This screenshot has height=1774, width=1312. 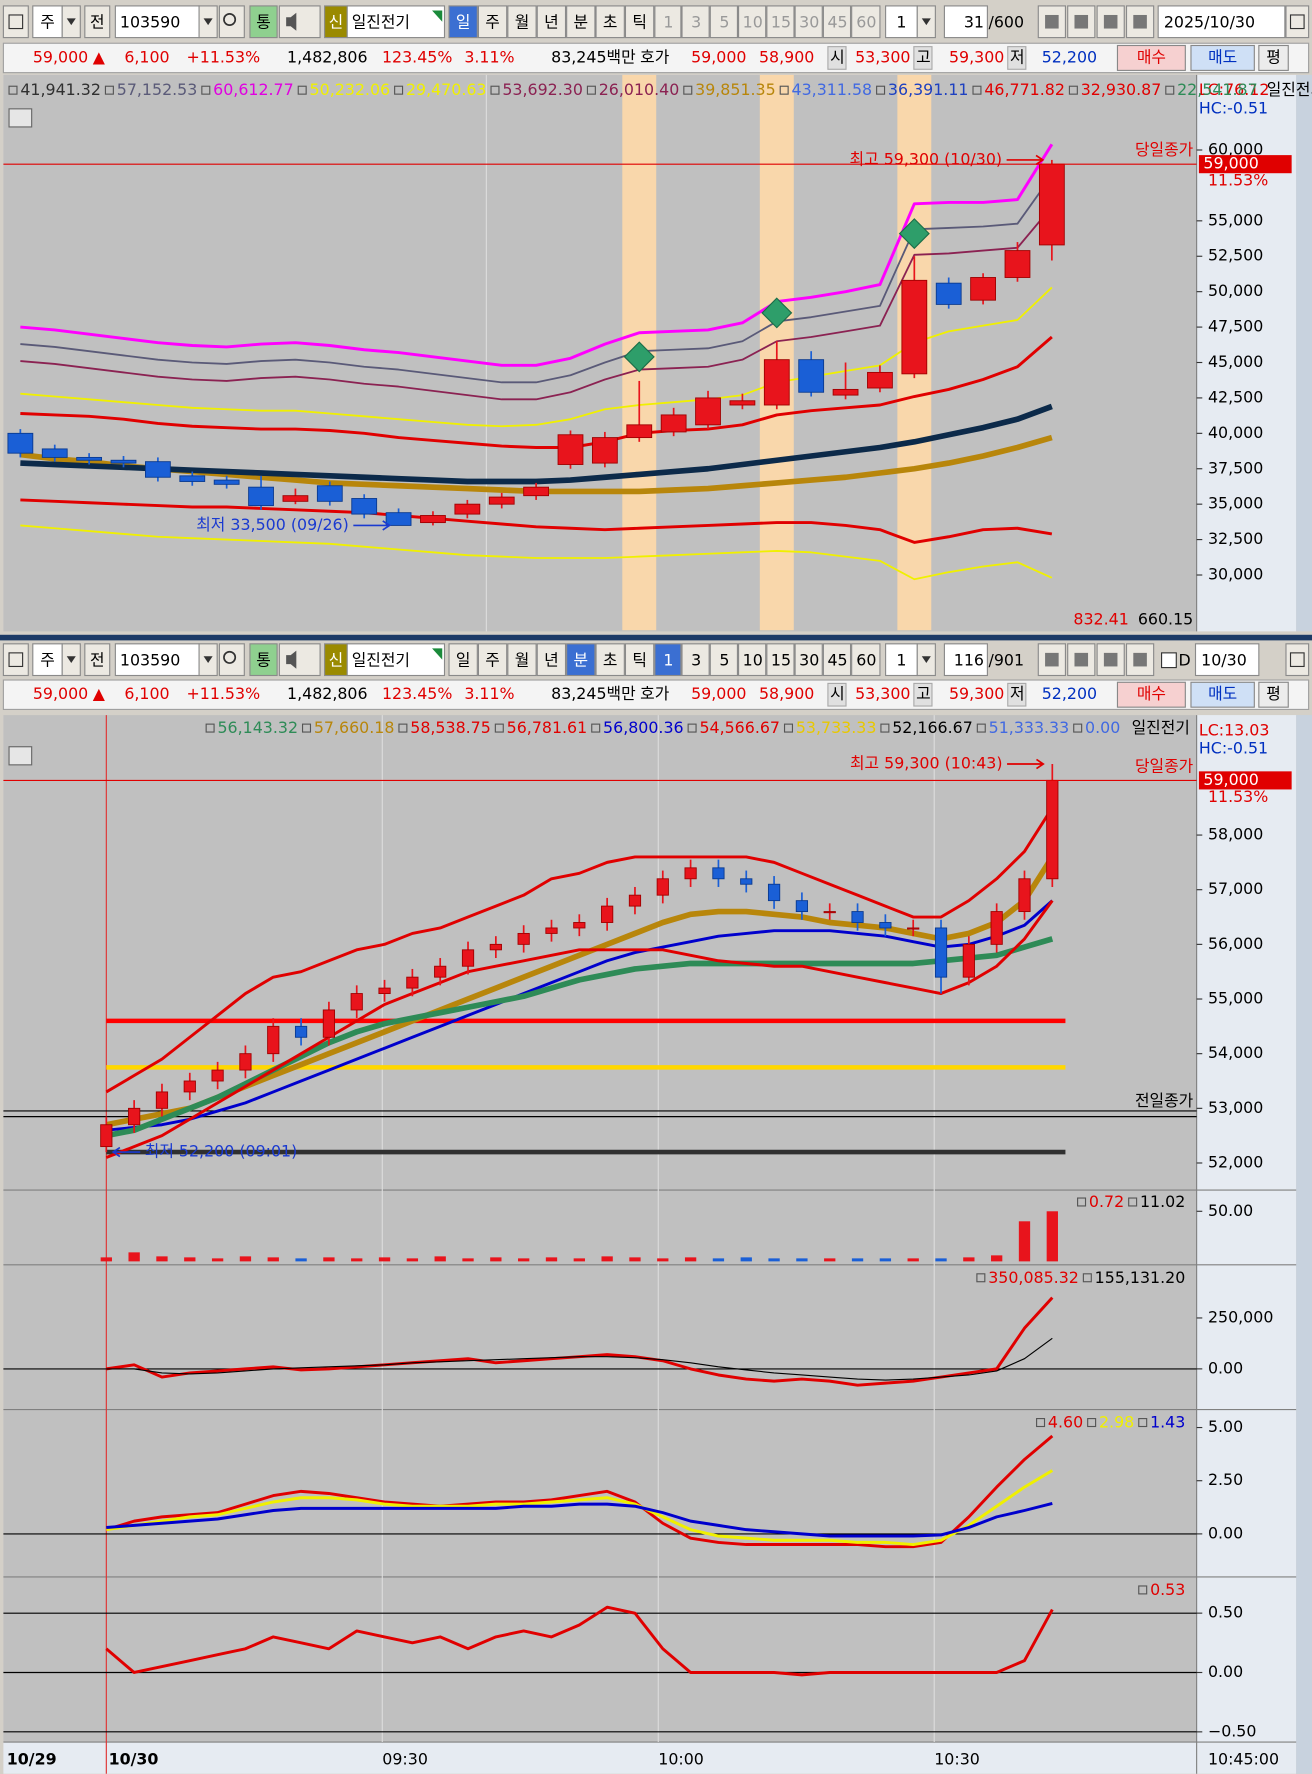 What do you see at coordinates (976, 693) in the screenshot?
I see `info-high: 59,300` at bounding box center [976, 693].